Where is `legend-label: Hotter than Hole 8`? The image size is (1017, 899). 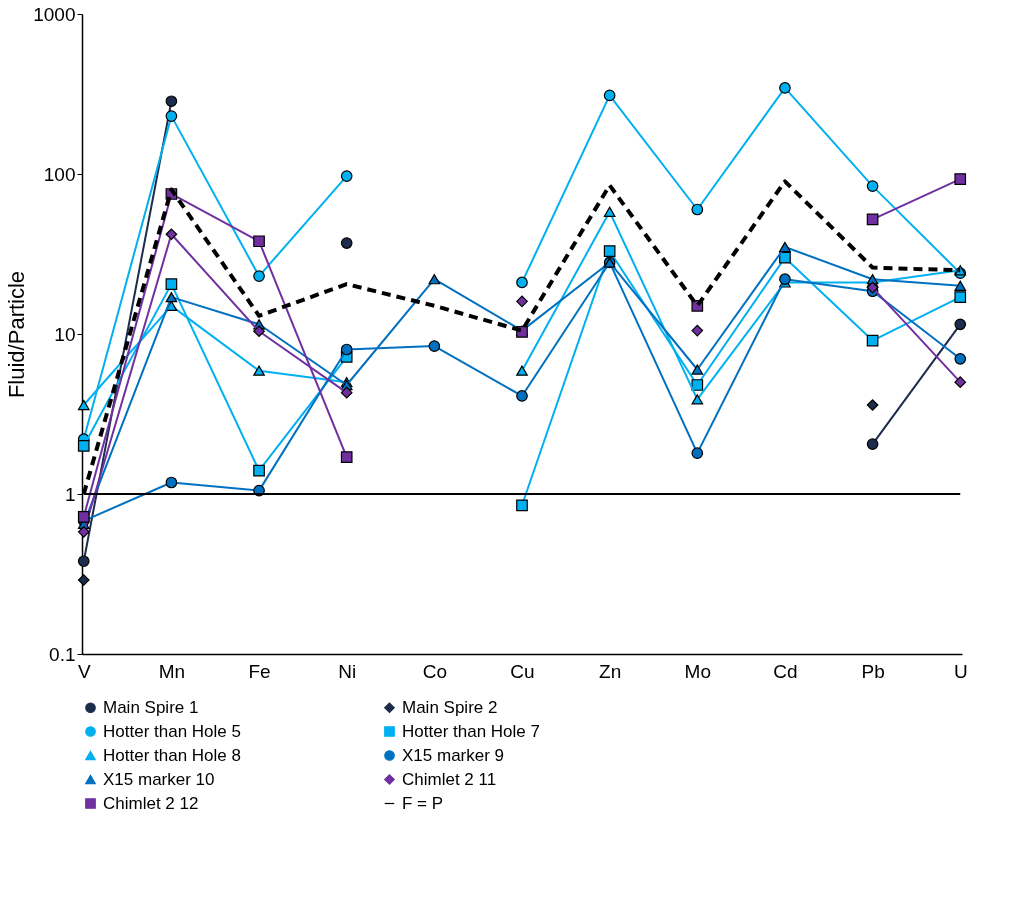
legend-label: Hotter than Hole 8 is located at coordinates (172, 755).